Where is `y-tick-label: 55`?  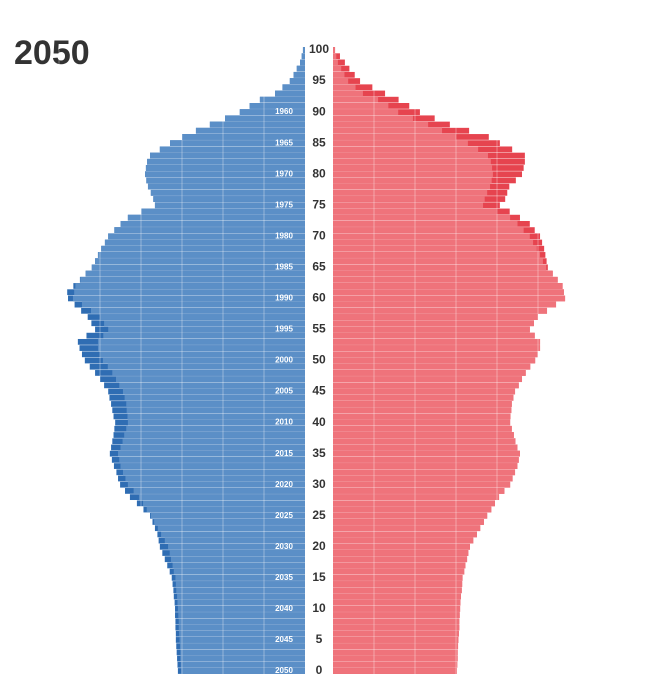 y-tick-label: 55 is located at coordinates (319, 329).